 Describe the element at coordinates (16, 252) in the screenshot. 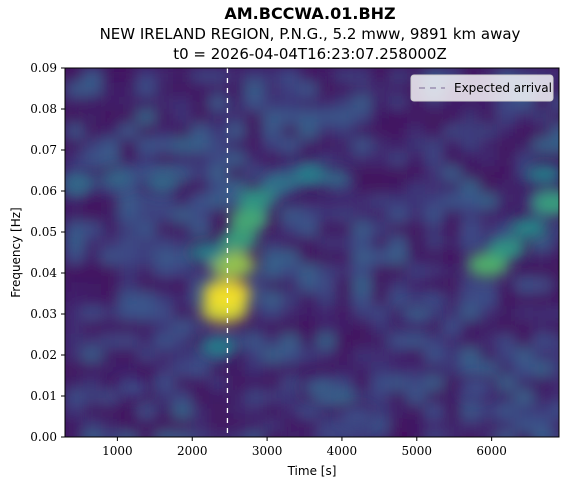

I see `y-axis-label: Frequency [Hz]` at that location.